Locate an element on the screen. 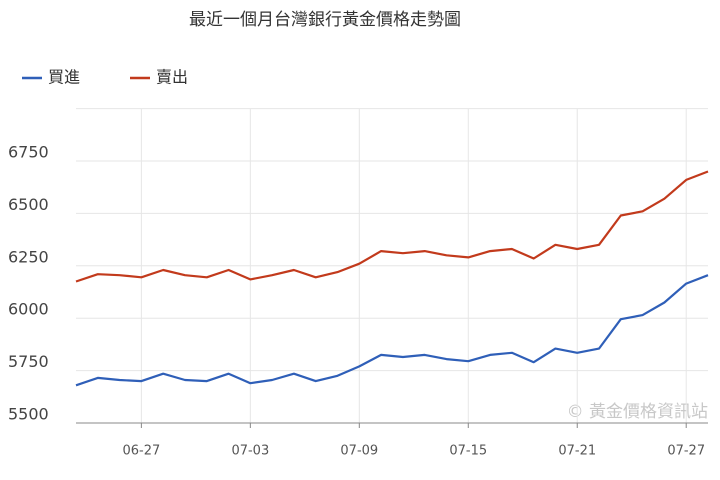 This screenshot has height=480, width=720. x-tick-label: 07-15 is located at coordinates (468, 451).